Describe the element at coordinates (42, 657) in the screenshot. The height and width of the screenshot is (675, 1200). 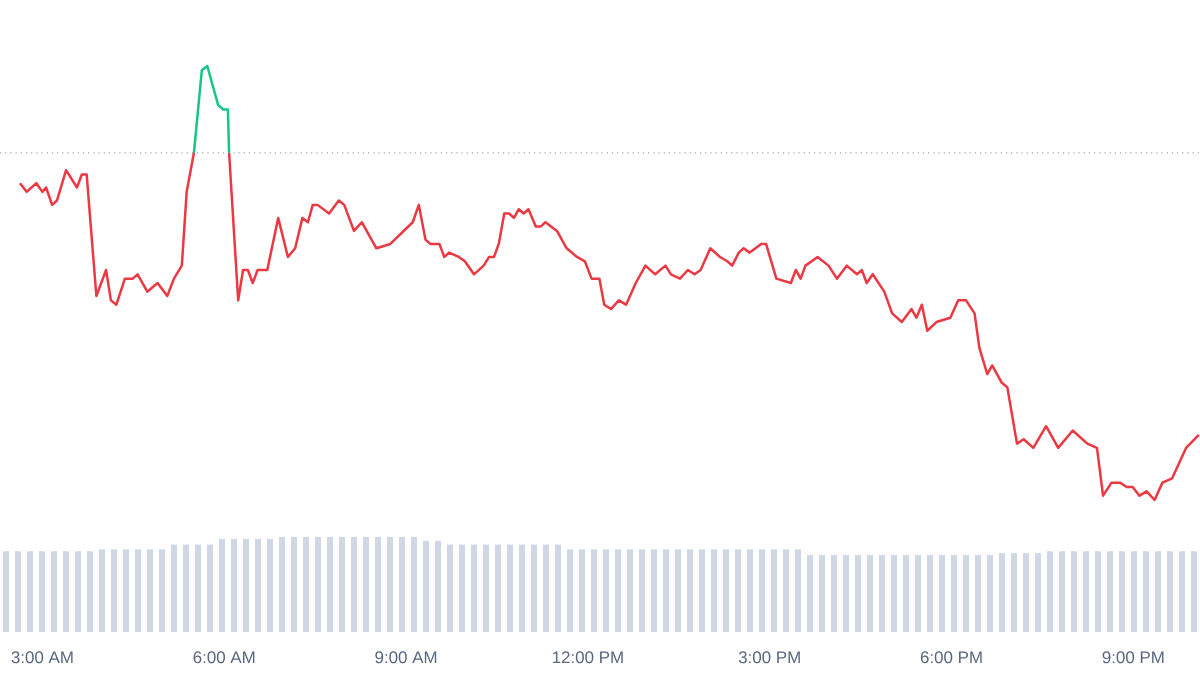
I see `x-tick-label: 3:00 AM` at that location.